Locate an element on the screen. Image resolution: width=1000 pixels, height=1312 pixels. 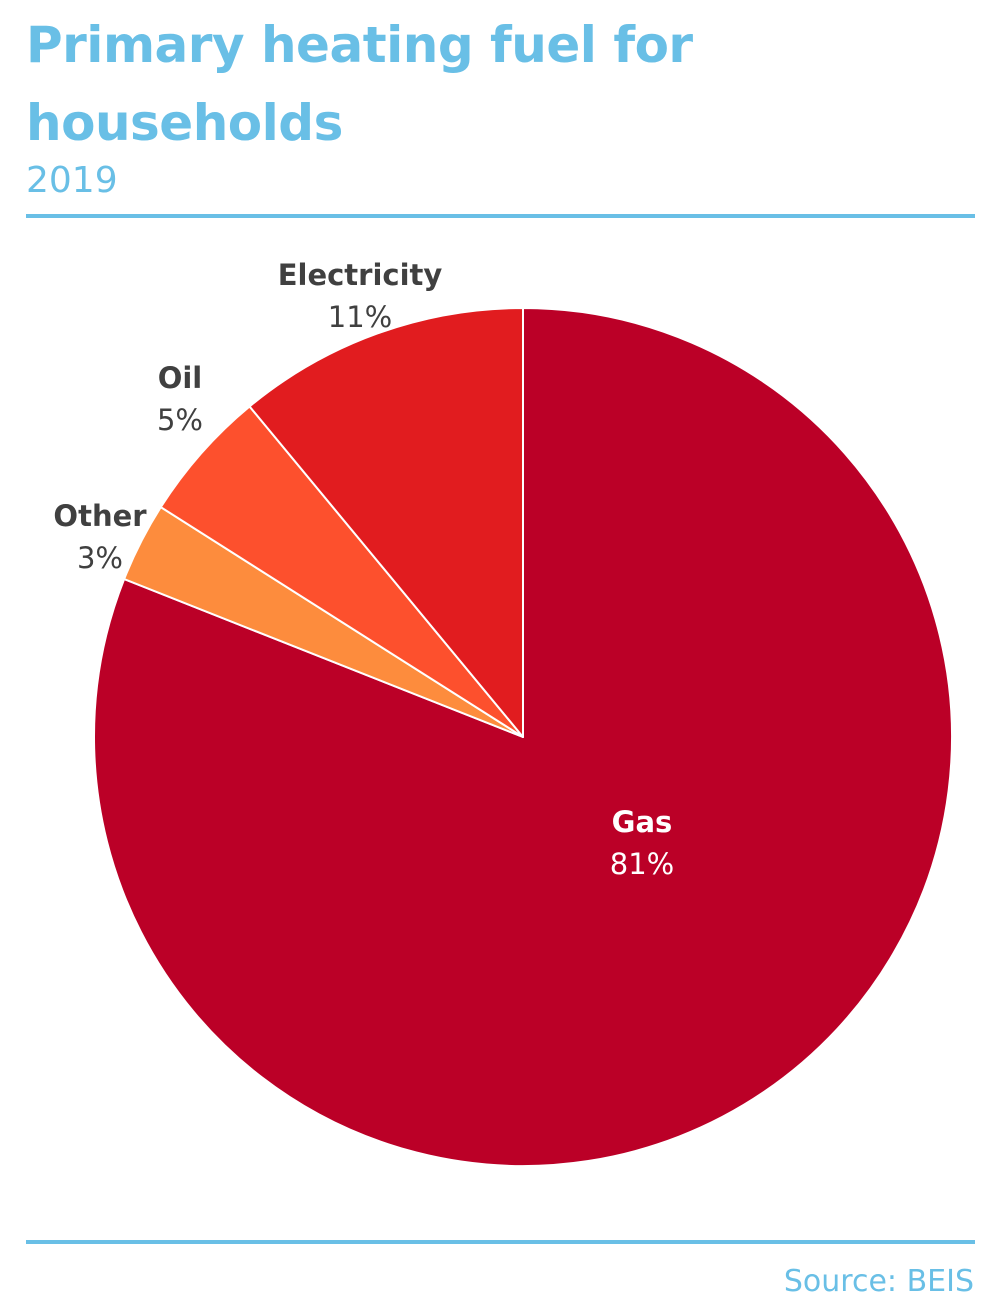
pie-slice-electricity is located at coordinates (386, 522).